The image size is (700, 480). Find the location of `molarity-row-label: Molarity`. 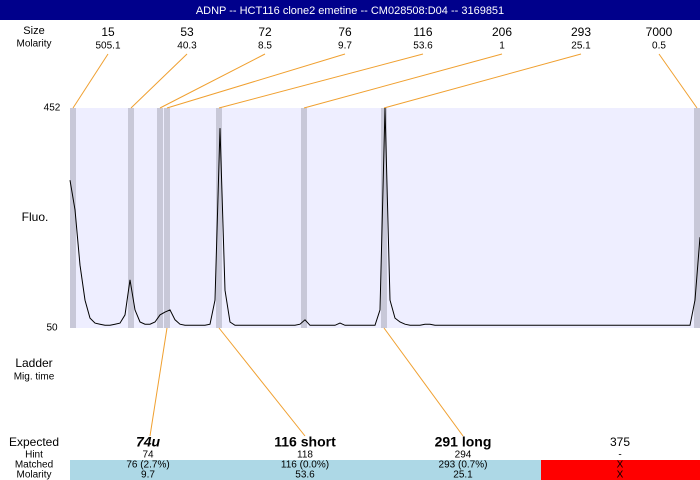

molarity-row-label: Molarity is located at coordinates (33, 44).